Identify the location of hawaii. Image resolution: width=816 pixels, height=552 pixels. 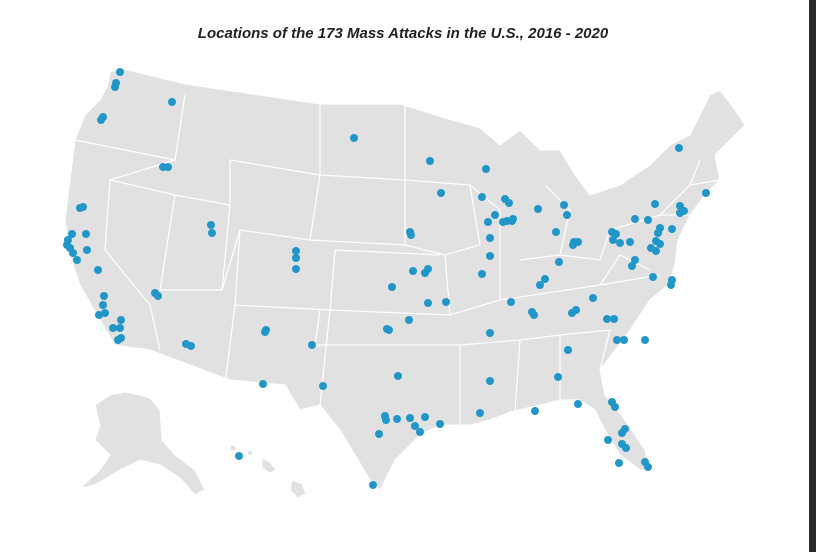
(269, 465).